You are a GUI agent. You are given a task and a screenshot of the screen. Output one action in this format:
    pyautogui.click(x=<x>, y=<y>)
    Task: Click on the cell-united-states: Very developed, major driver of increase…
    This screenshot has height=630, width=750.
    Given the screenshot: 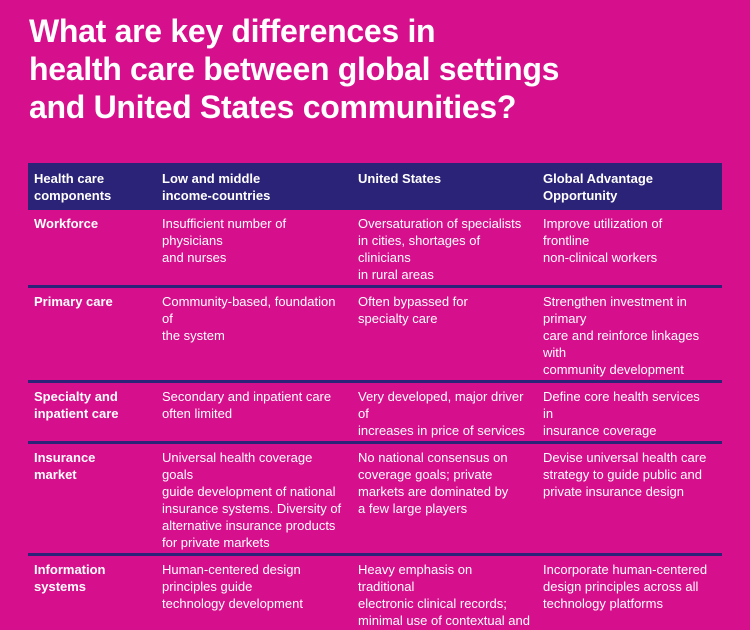 What is the action you would take?
    pyautogui.click(x=441, y=413)
    